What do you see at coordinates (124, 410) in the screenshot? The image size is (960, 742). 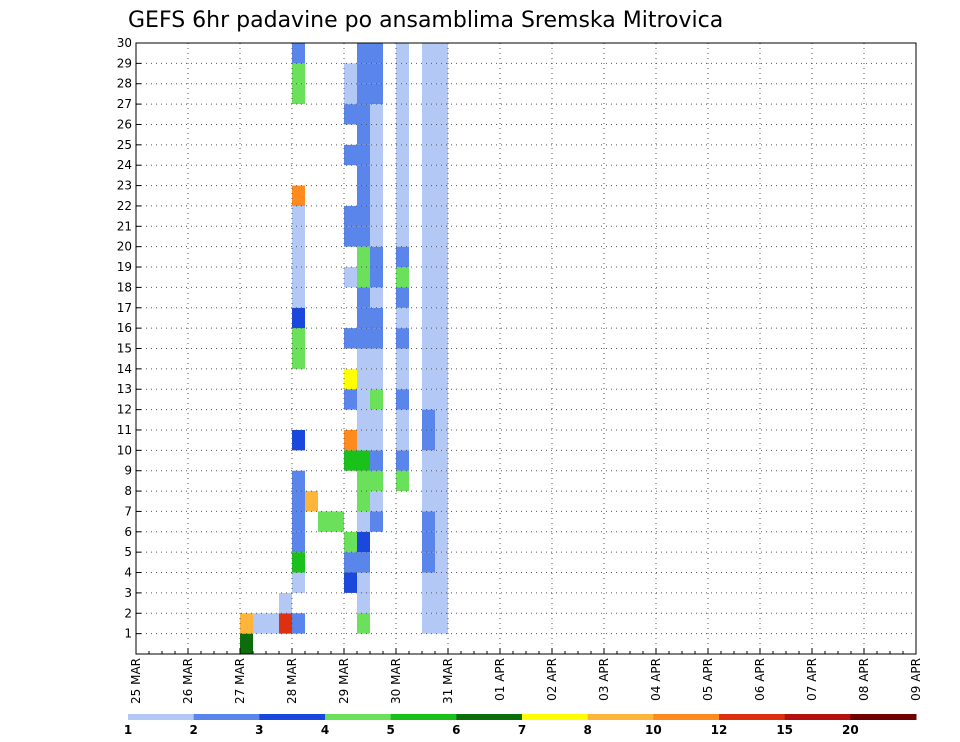 I see `y-tick-label: 12` at bounding box center [124, 410].